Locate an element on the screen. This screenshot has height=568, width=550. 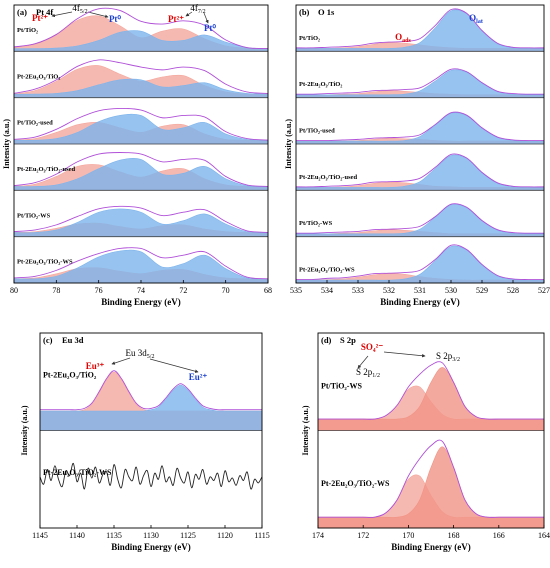
panel-label: (d) is located at coordinates (326, 340).